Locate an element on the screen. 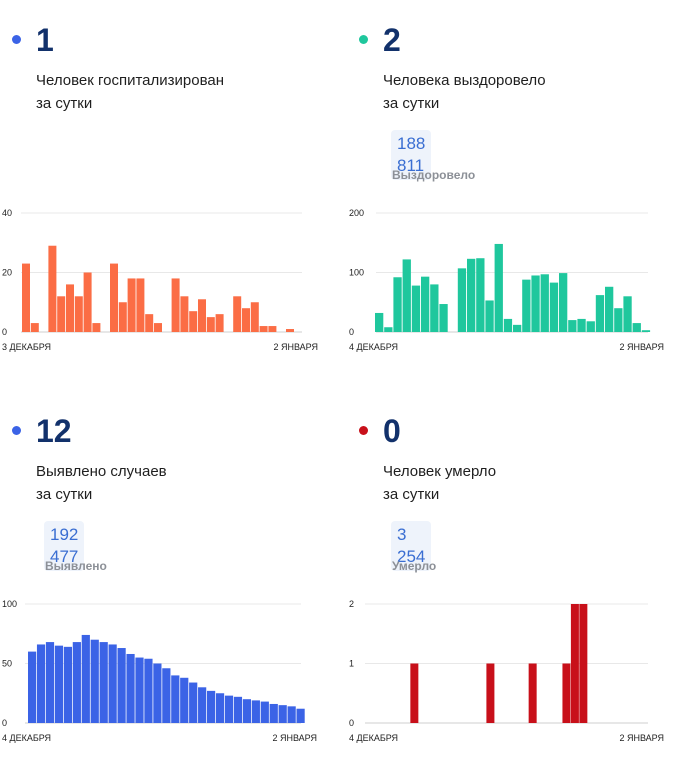 The width and height of the screenshot is (676, 775). daily-count: 0 is located at coordinates (392, 431).